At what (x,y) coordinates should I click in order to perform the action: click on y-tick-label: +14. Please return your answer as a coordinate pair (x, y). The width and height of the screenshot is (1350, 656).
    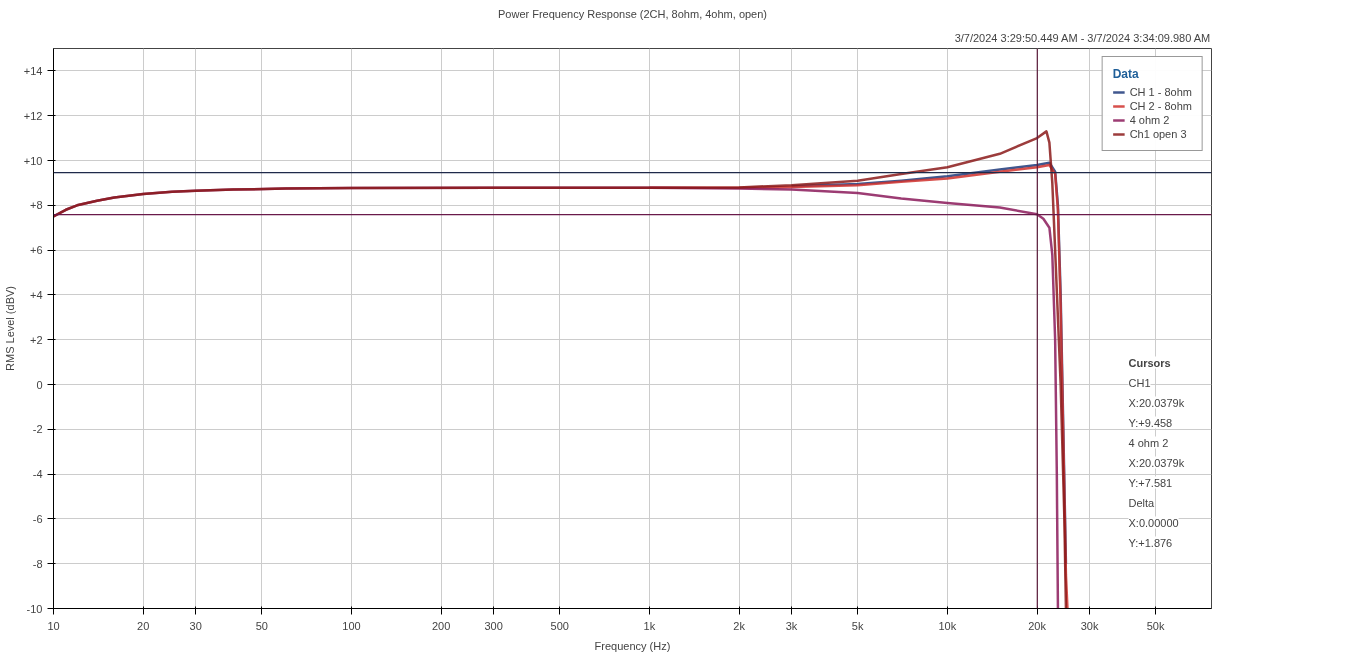
    Looking at the image, I should click on (33, 70).